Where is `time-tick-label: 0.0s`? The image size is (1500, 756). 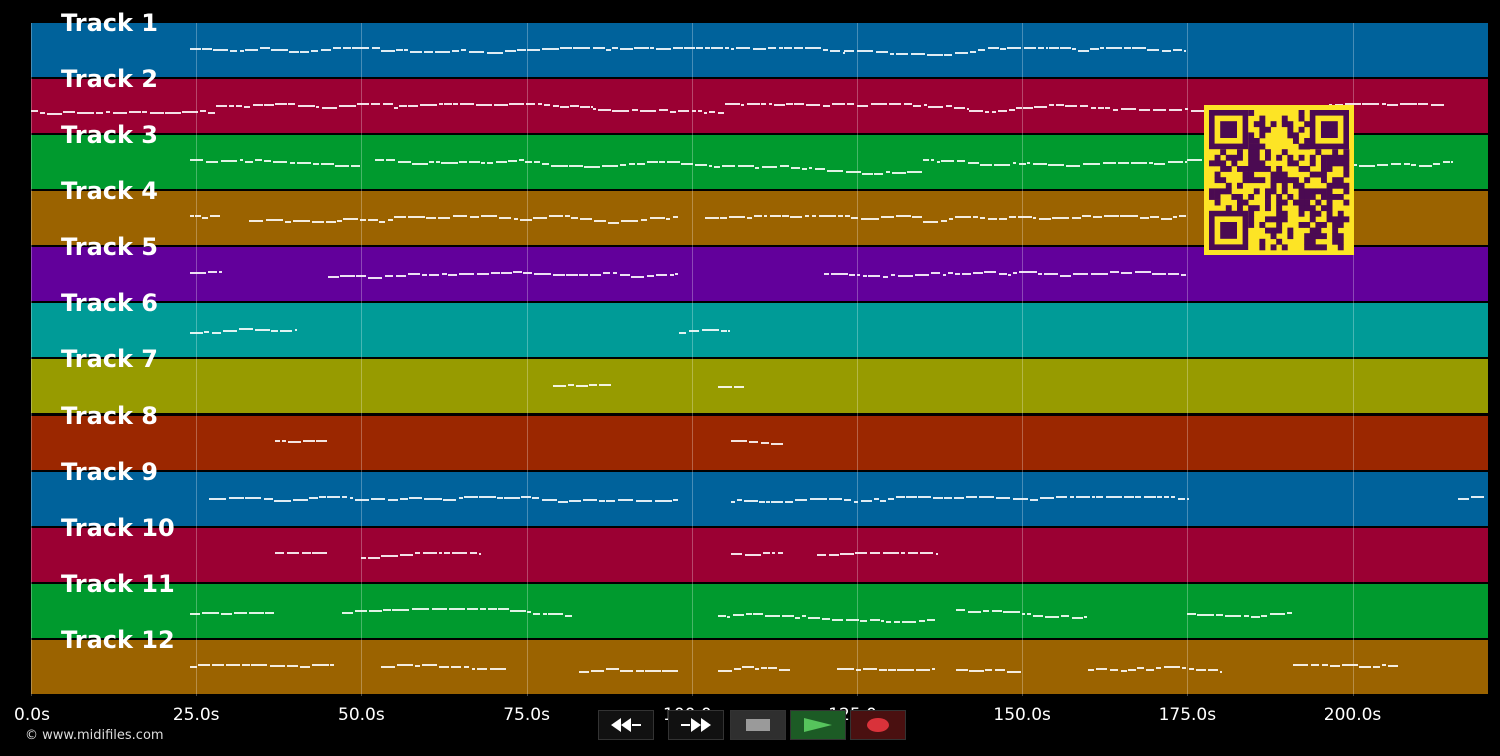 time-tick-label: 0.0s is located at coordinates (32, 715).